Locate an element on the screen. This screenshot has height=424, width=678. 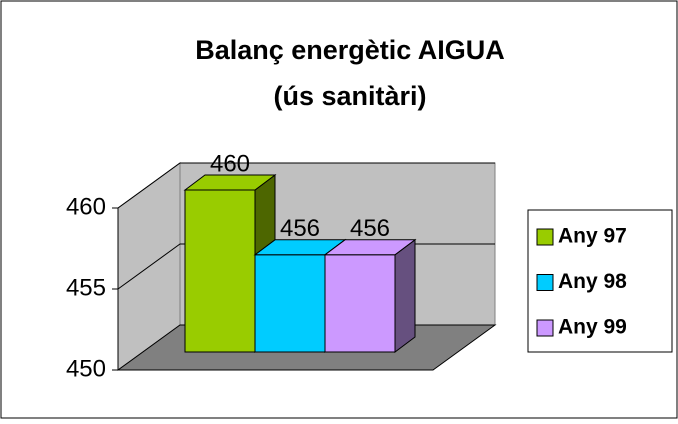
legend-label: Any 97 is located at coordinates (592, 236).